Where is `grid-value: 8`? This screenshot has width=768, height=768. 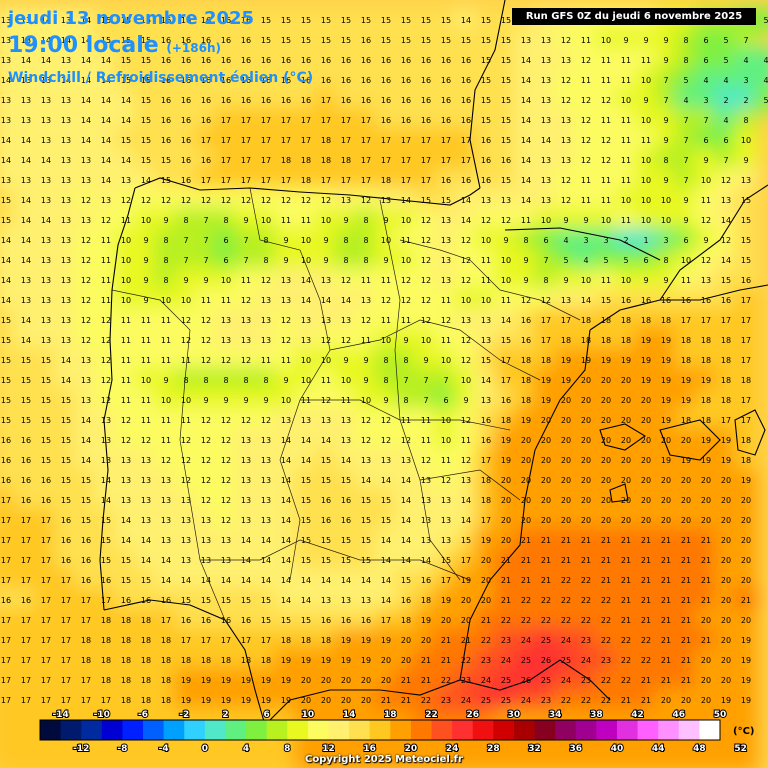
grid-value: 8 is located at coordinates (545, 280).